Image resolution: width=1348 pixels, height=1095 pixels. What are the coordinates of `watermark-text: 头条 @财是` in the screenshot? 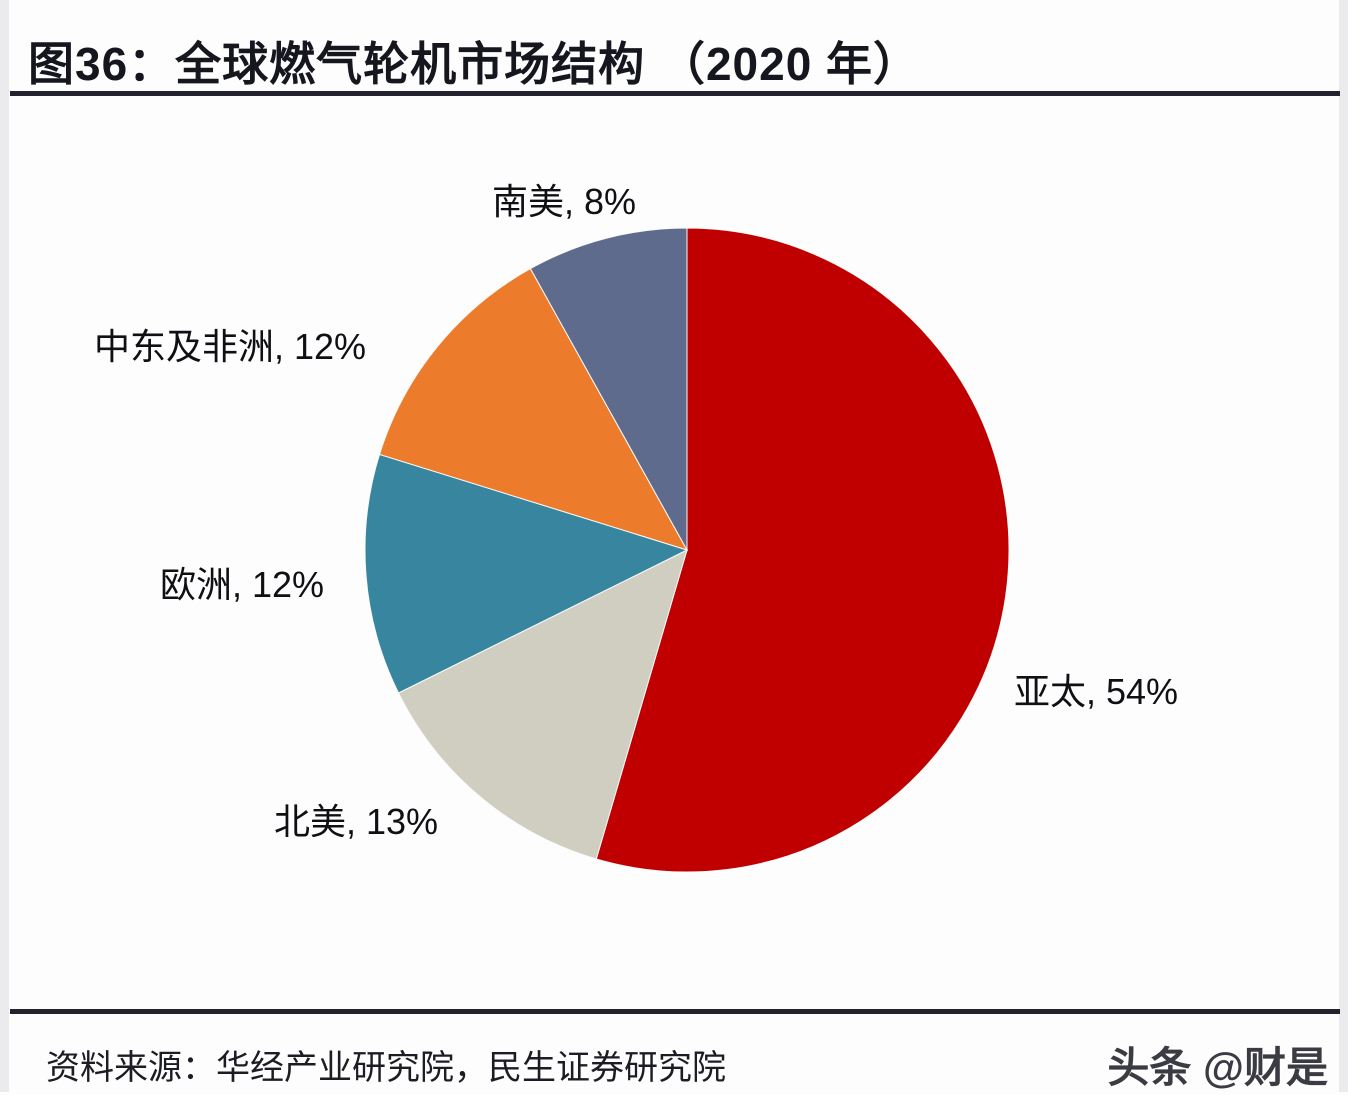 It's located at (1217, 1067).